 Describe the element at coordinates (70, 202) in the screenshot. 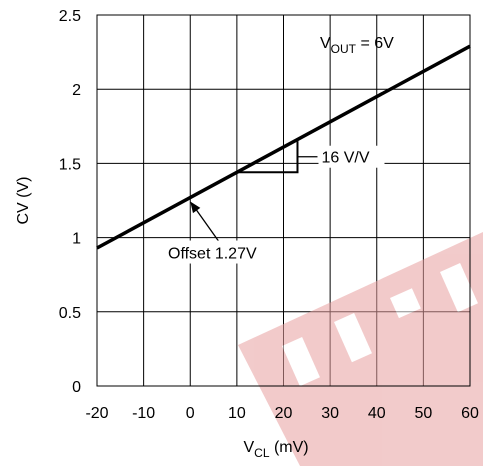

I see `y-tick-labels: 0 0.5 1 1.5 2 2.5` at that location.